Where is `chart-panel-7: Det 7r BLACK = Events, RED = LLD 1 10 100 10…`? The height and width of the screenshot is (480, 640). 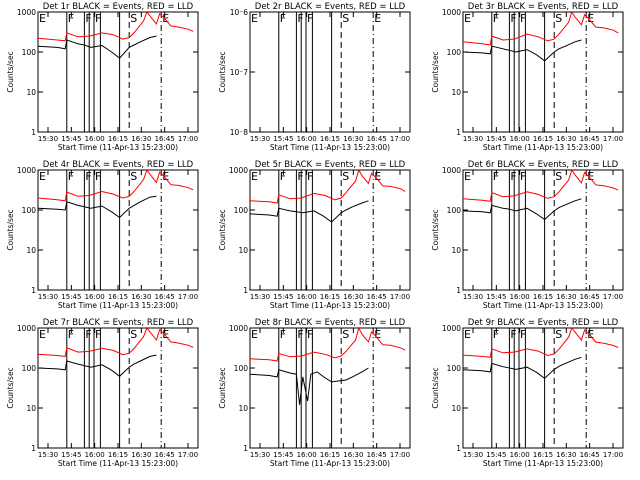
chart-panel-7: Det 7r BLACK = Events, RED = LLD 1 10 100 10… is located at coordinates (102, 393).